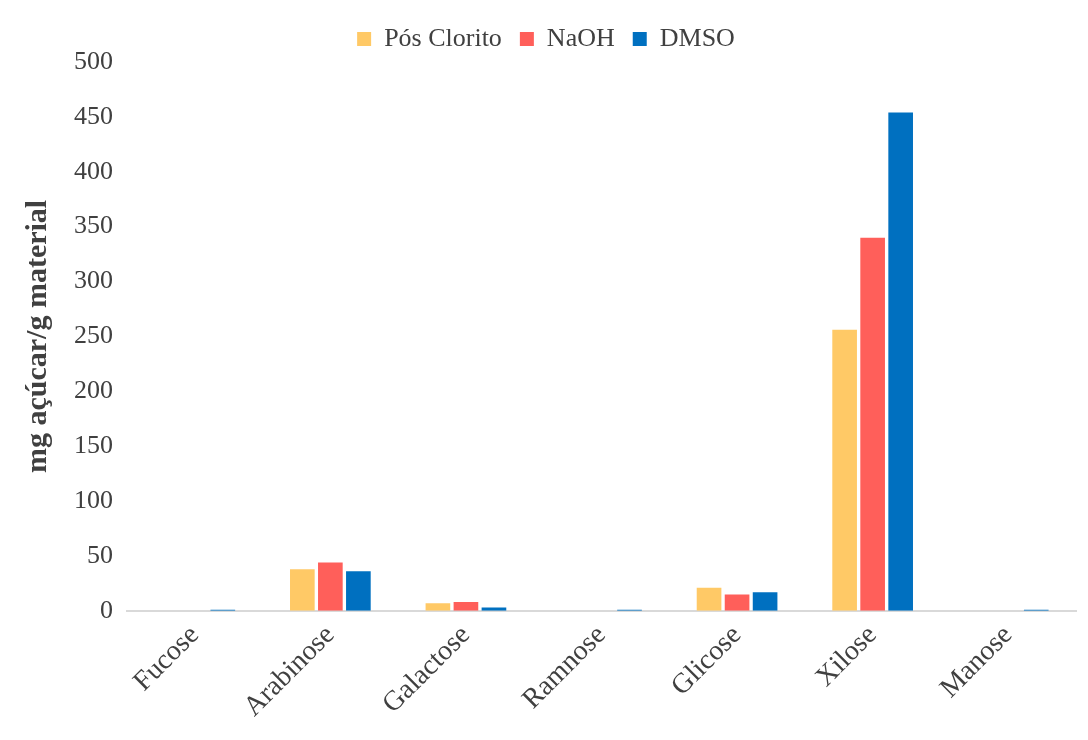 The width and height of the screenshot is (1088, 740). I want to click on y-tick-label: 300, so click(93, 280).